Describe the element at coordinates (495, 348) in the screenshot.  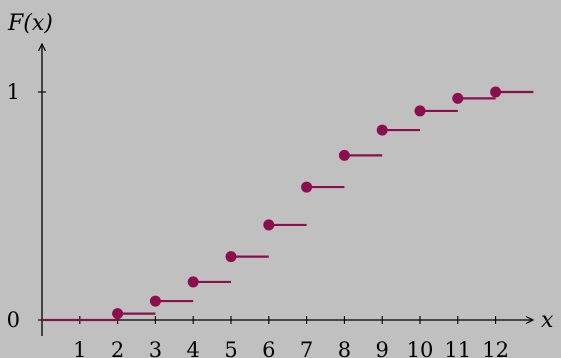
I see `x-tick-label-12: 12` at that location.